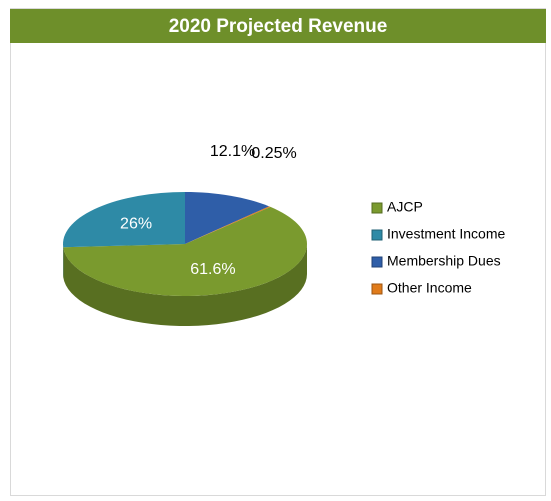 The image size is (551, 501). What do you see at coordinates (405, 207) in the screenshot?
I see `legend-label: AJCP` at bounding box center [405, 207].